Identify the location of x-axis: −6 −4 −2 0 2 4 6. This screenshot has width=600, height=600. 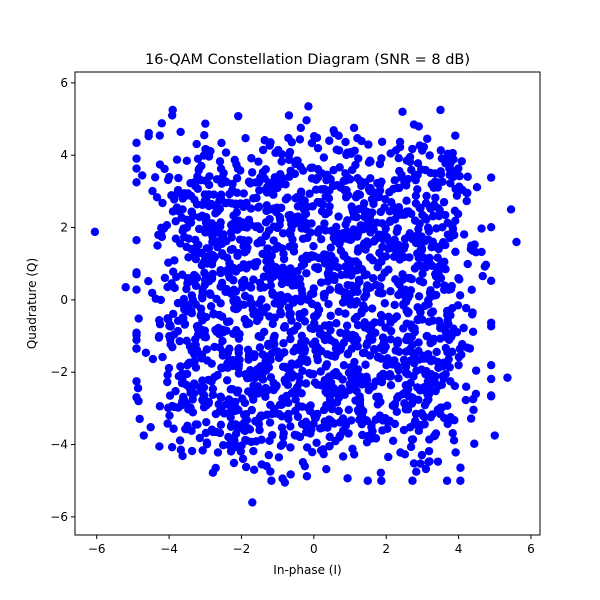
(311, 545).